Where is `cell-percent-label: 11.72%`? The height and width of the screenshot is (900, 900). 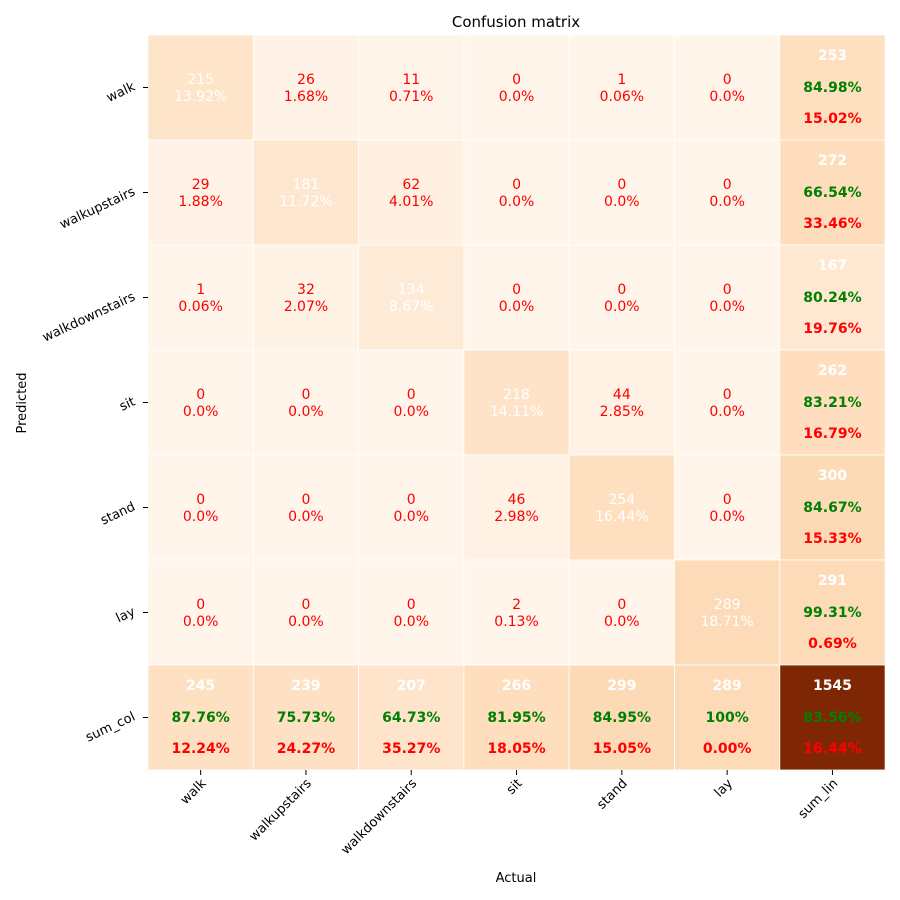
cell-percent-label: 11.72% is located at coordinates (305, 202).